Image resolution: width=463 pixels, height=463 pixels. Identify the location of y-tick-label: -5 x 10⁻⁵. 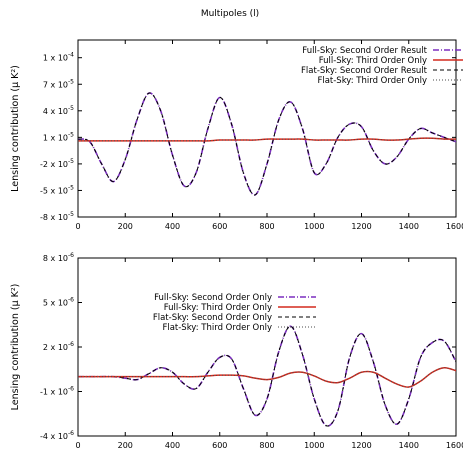
(57, 189).